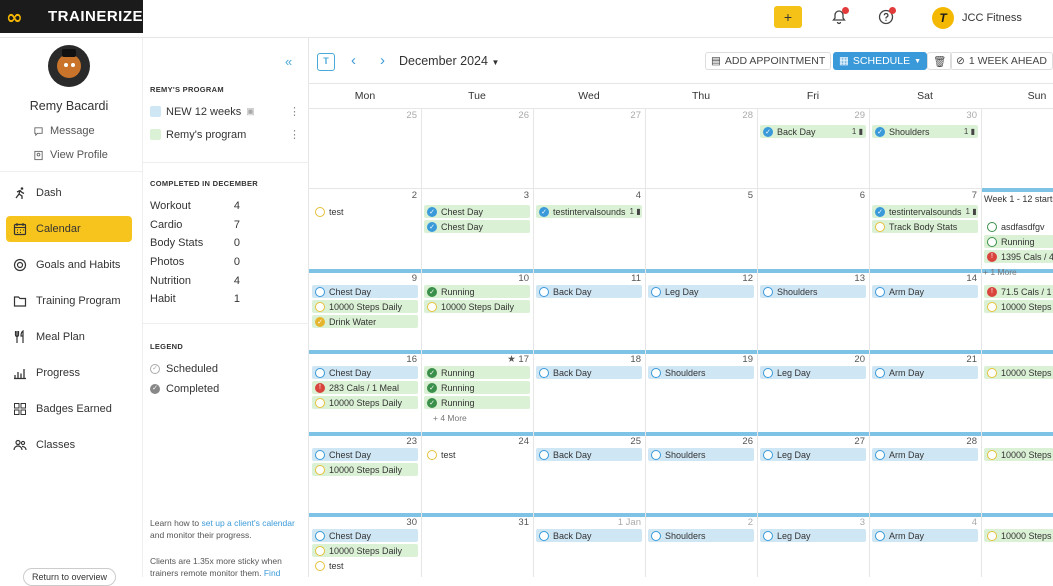  Describe the element at coordinates (69, 265) in the screenshot. I see `nav-goals-and-habits: Goals and Habits` at that location.